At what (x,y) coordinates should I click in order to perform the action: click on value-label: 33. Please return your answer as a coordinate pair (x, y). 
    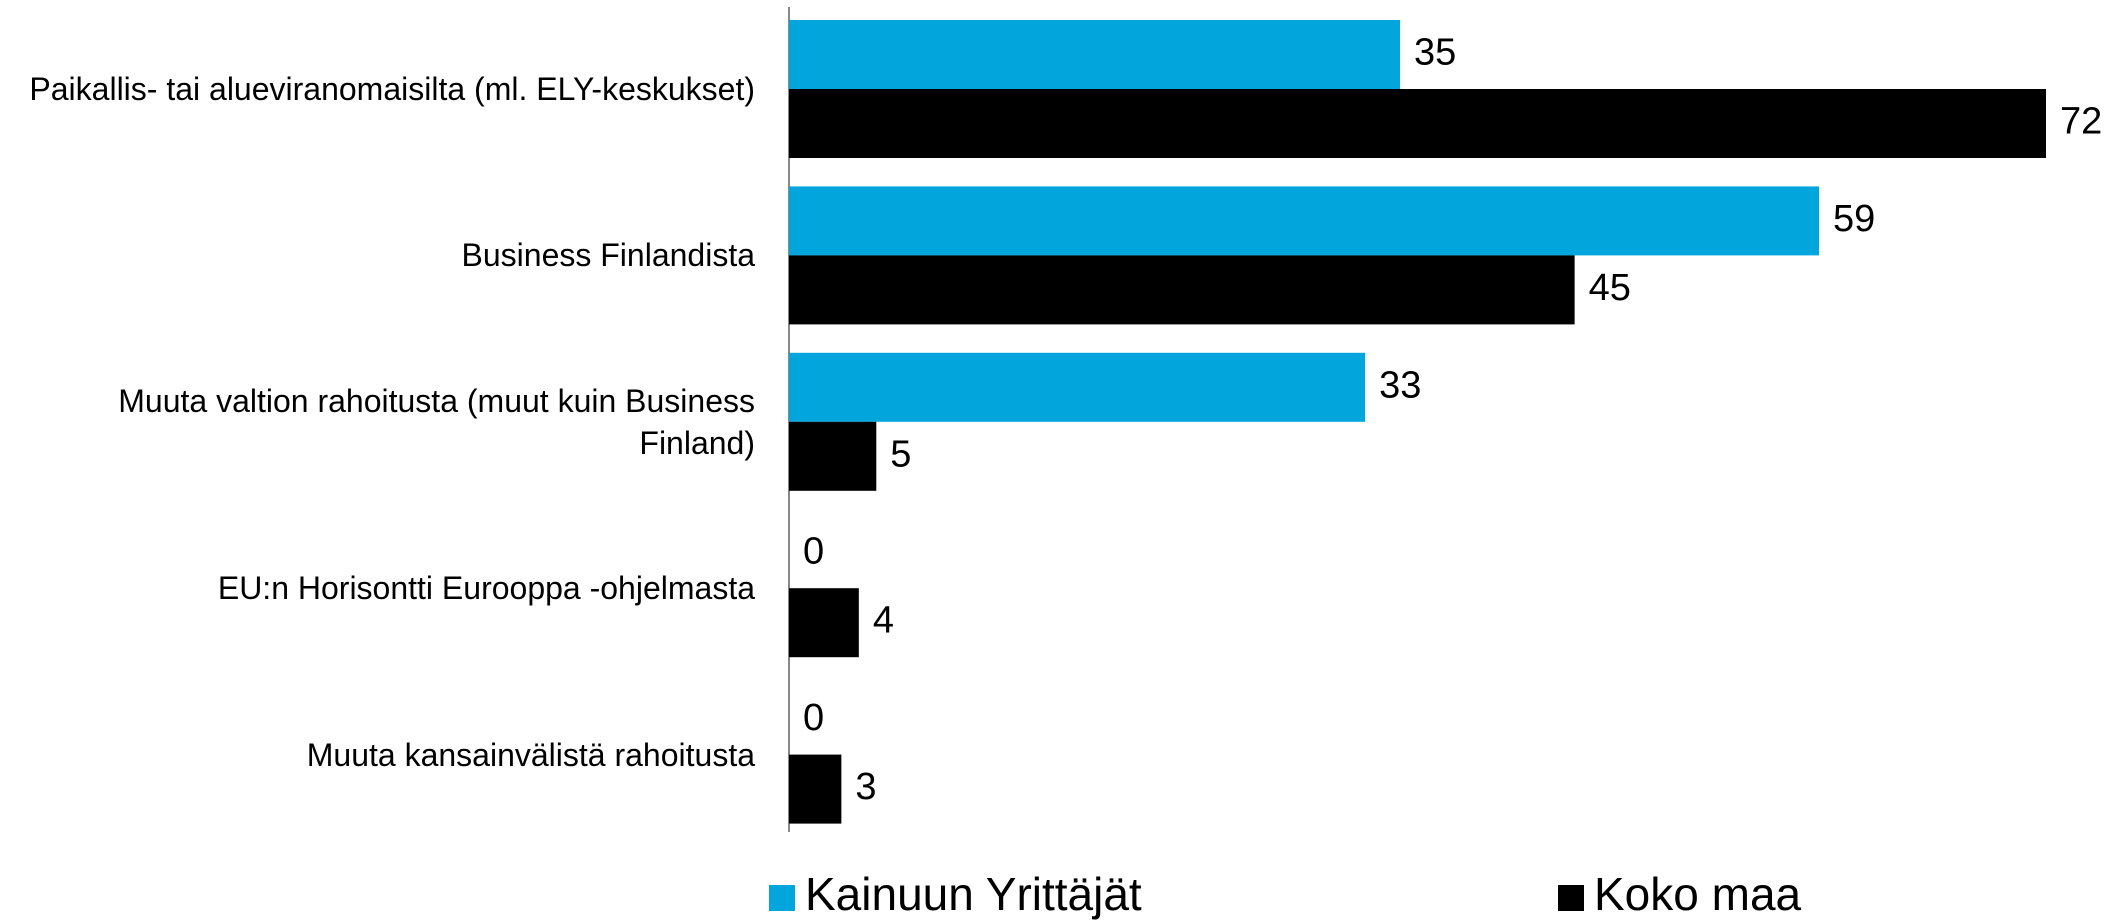
    Looking at the image, I should click on (1400, 385).